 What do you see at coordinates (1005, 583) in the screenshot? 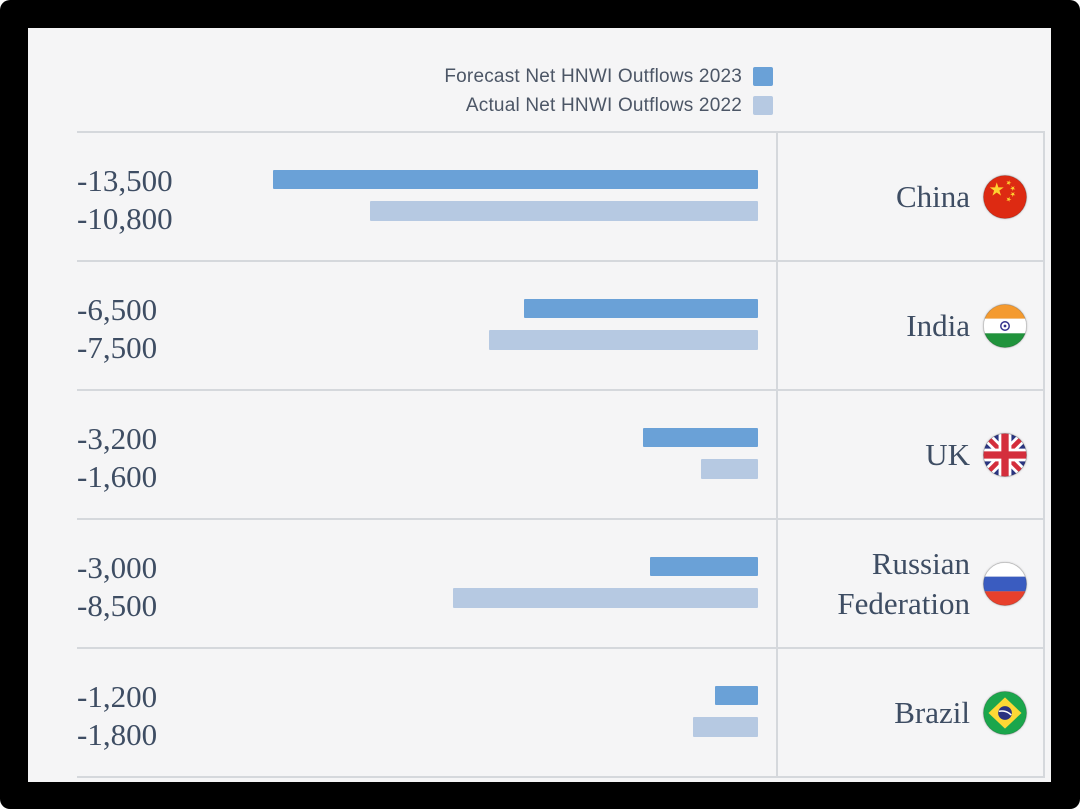
I see `russian-federation-flag-icon` at bounding box center [1005, 583].